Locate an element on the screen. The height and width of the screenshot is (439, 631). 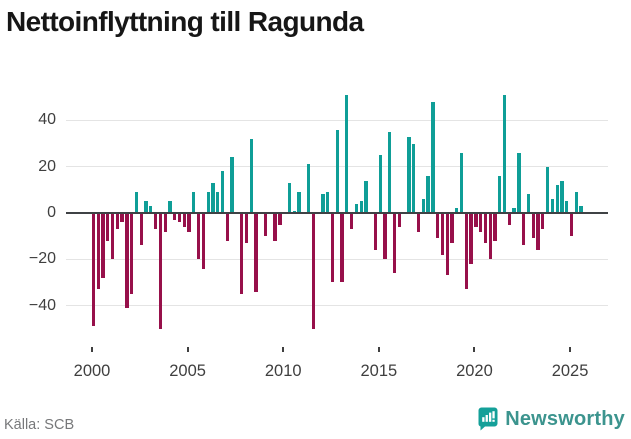
bar-2003-Q4 is located at coordinates (165, 222).